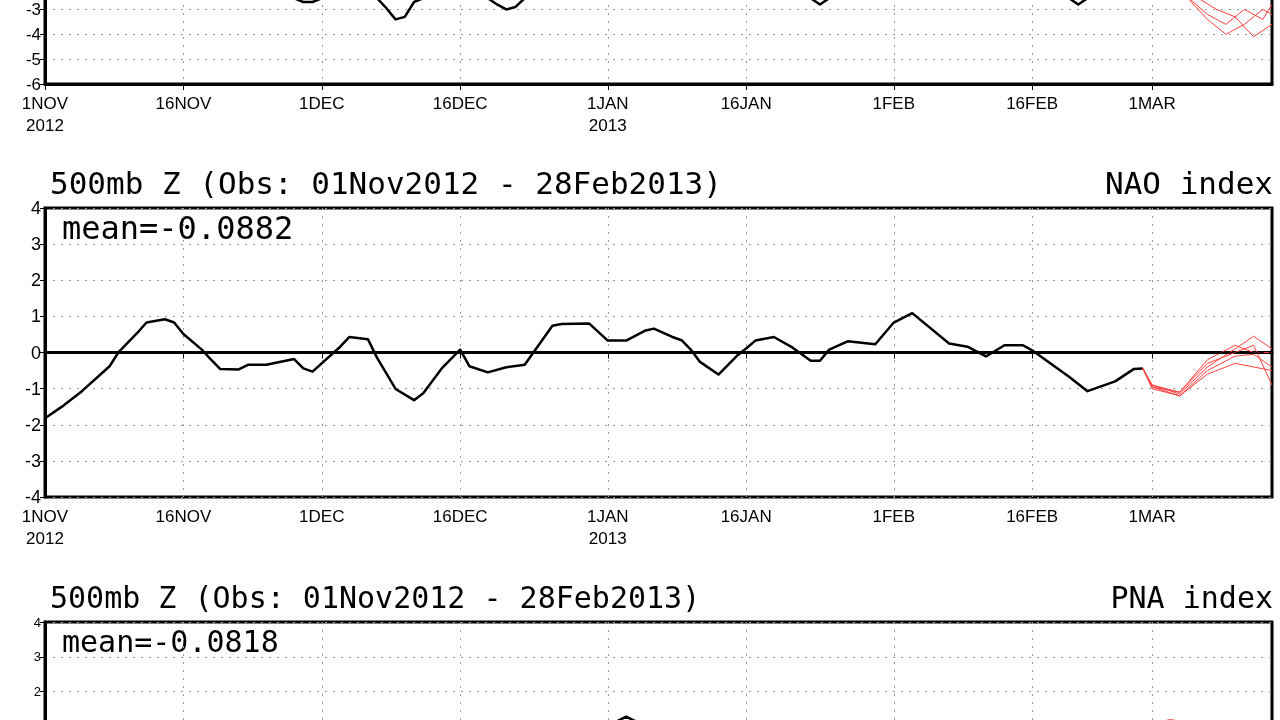 This screenshot has width=1280, height=720. Describe the element at coordinates (33, 84) in the screenshot. I see `y-tick-label: -6` at that location.